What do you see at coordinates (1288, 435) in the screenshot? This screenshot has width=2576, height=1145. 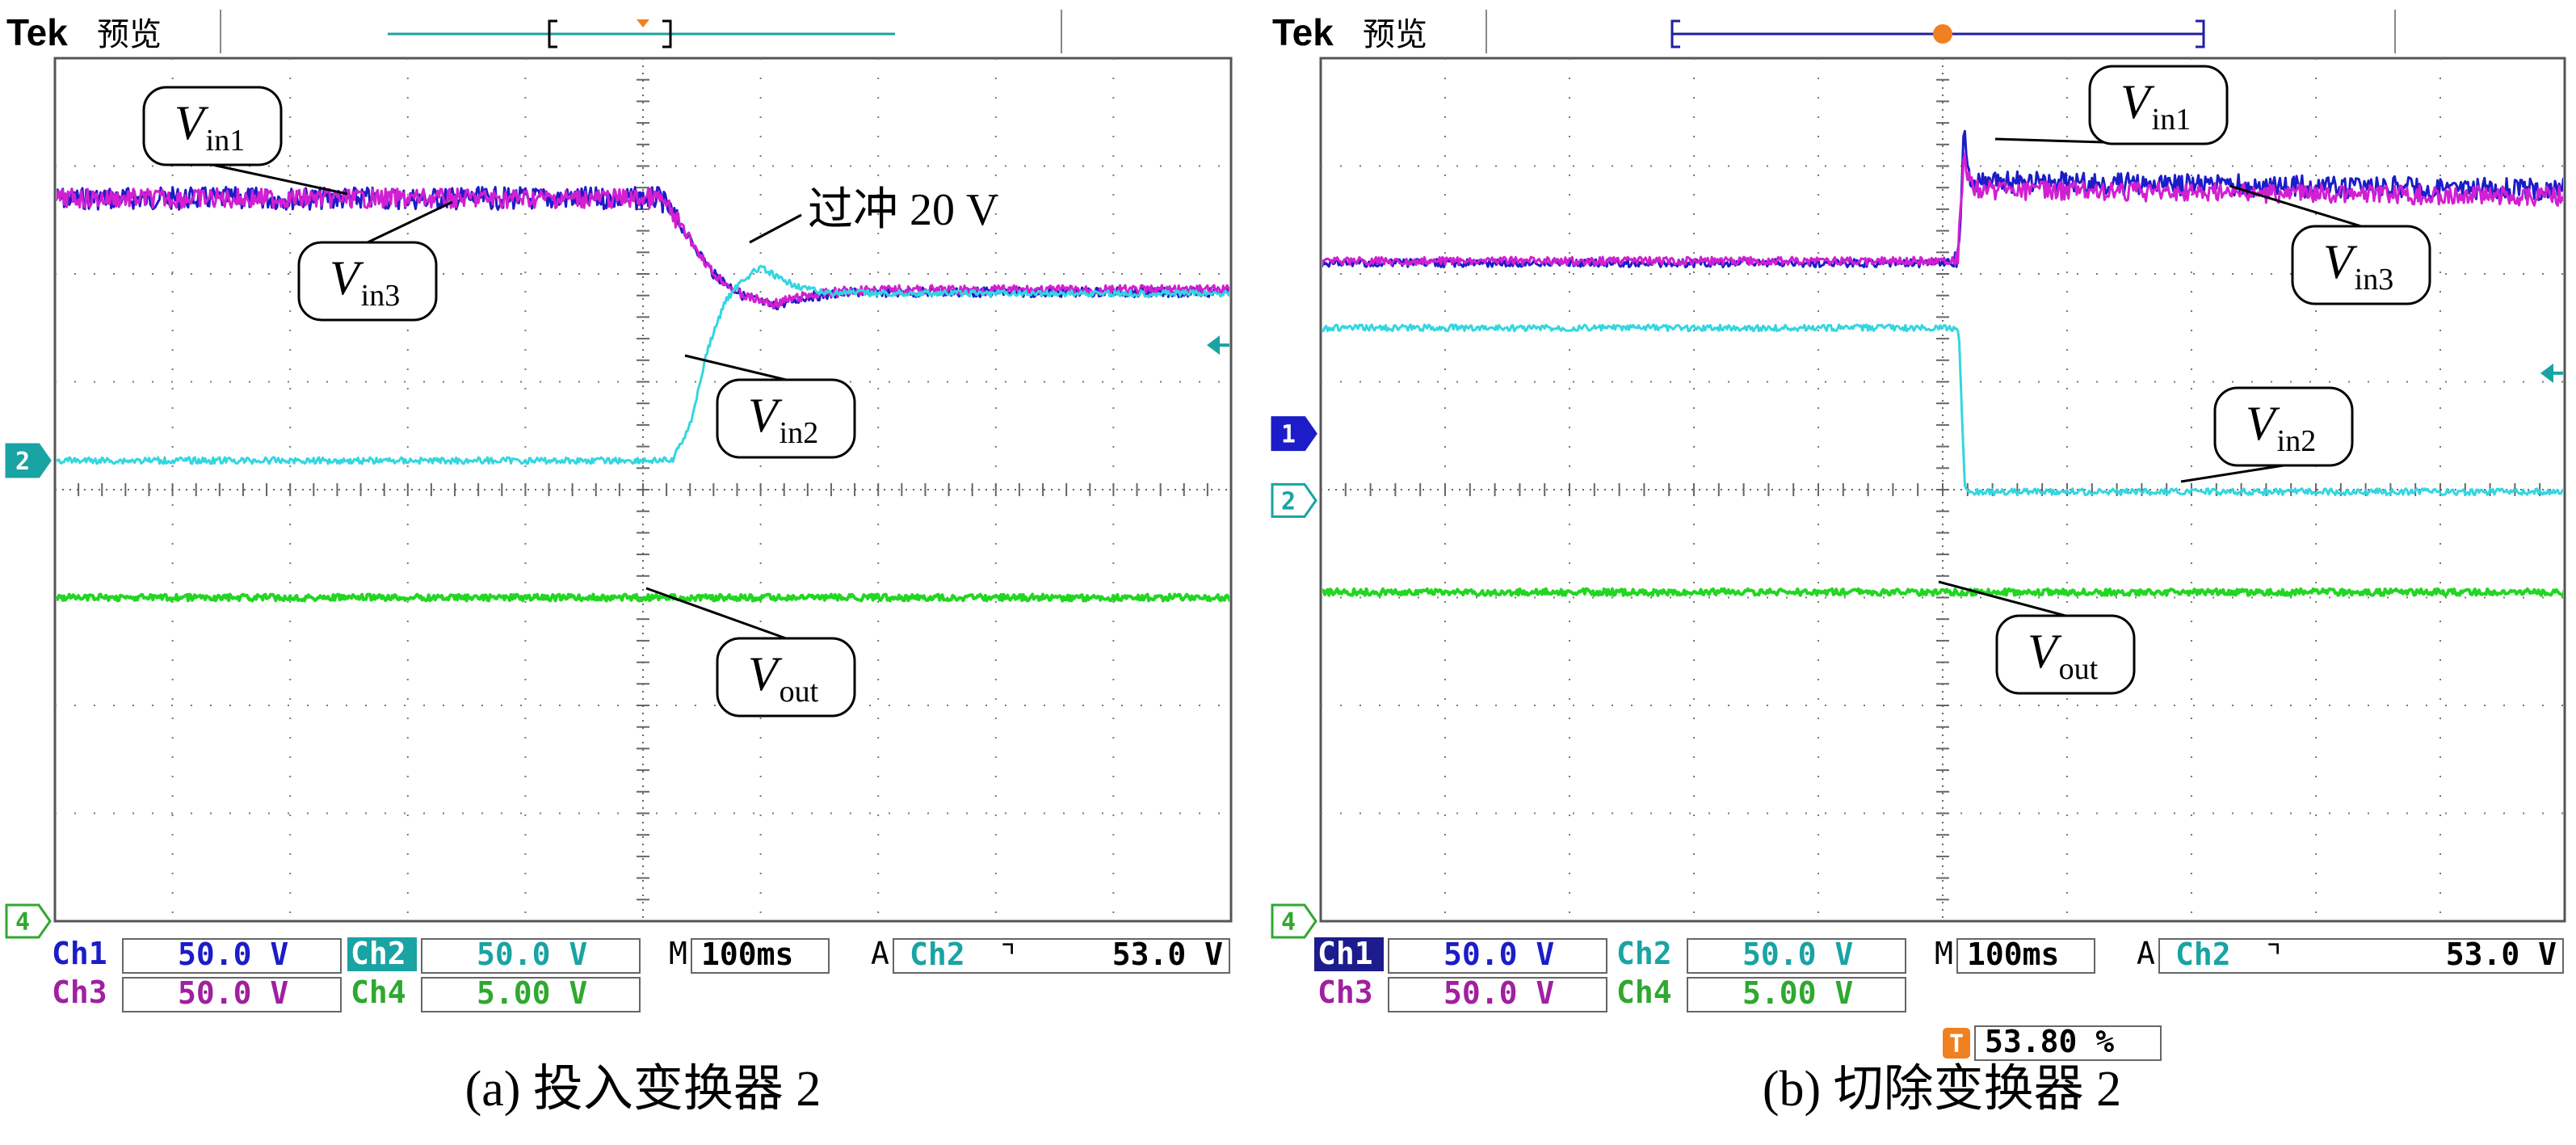 I see `channel-marker-label: 1` at bounding box center [1288, 435].